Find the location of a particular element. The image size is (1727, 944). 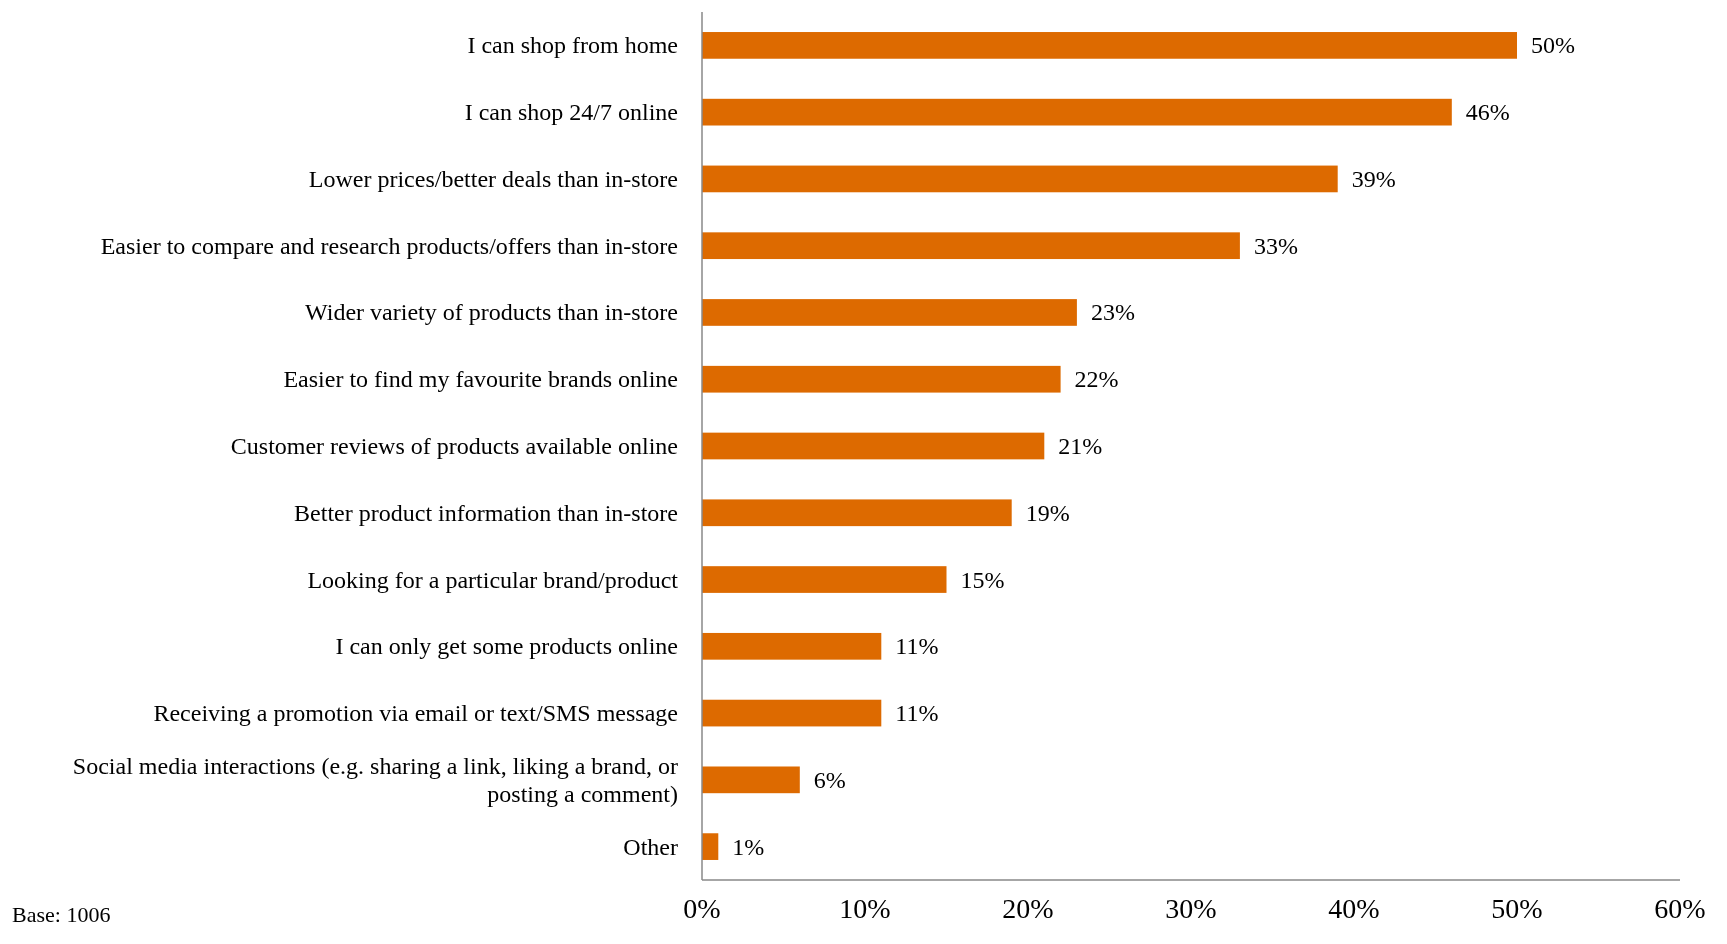

data-label: 21% is located at coordinates (1080, 446).